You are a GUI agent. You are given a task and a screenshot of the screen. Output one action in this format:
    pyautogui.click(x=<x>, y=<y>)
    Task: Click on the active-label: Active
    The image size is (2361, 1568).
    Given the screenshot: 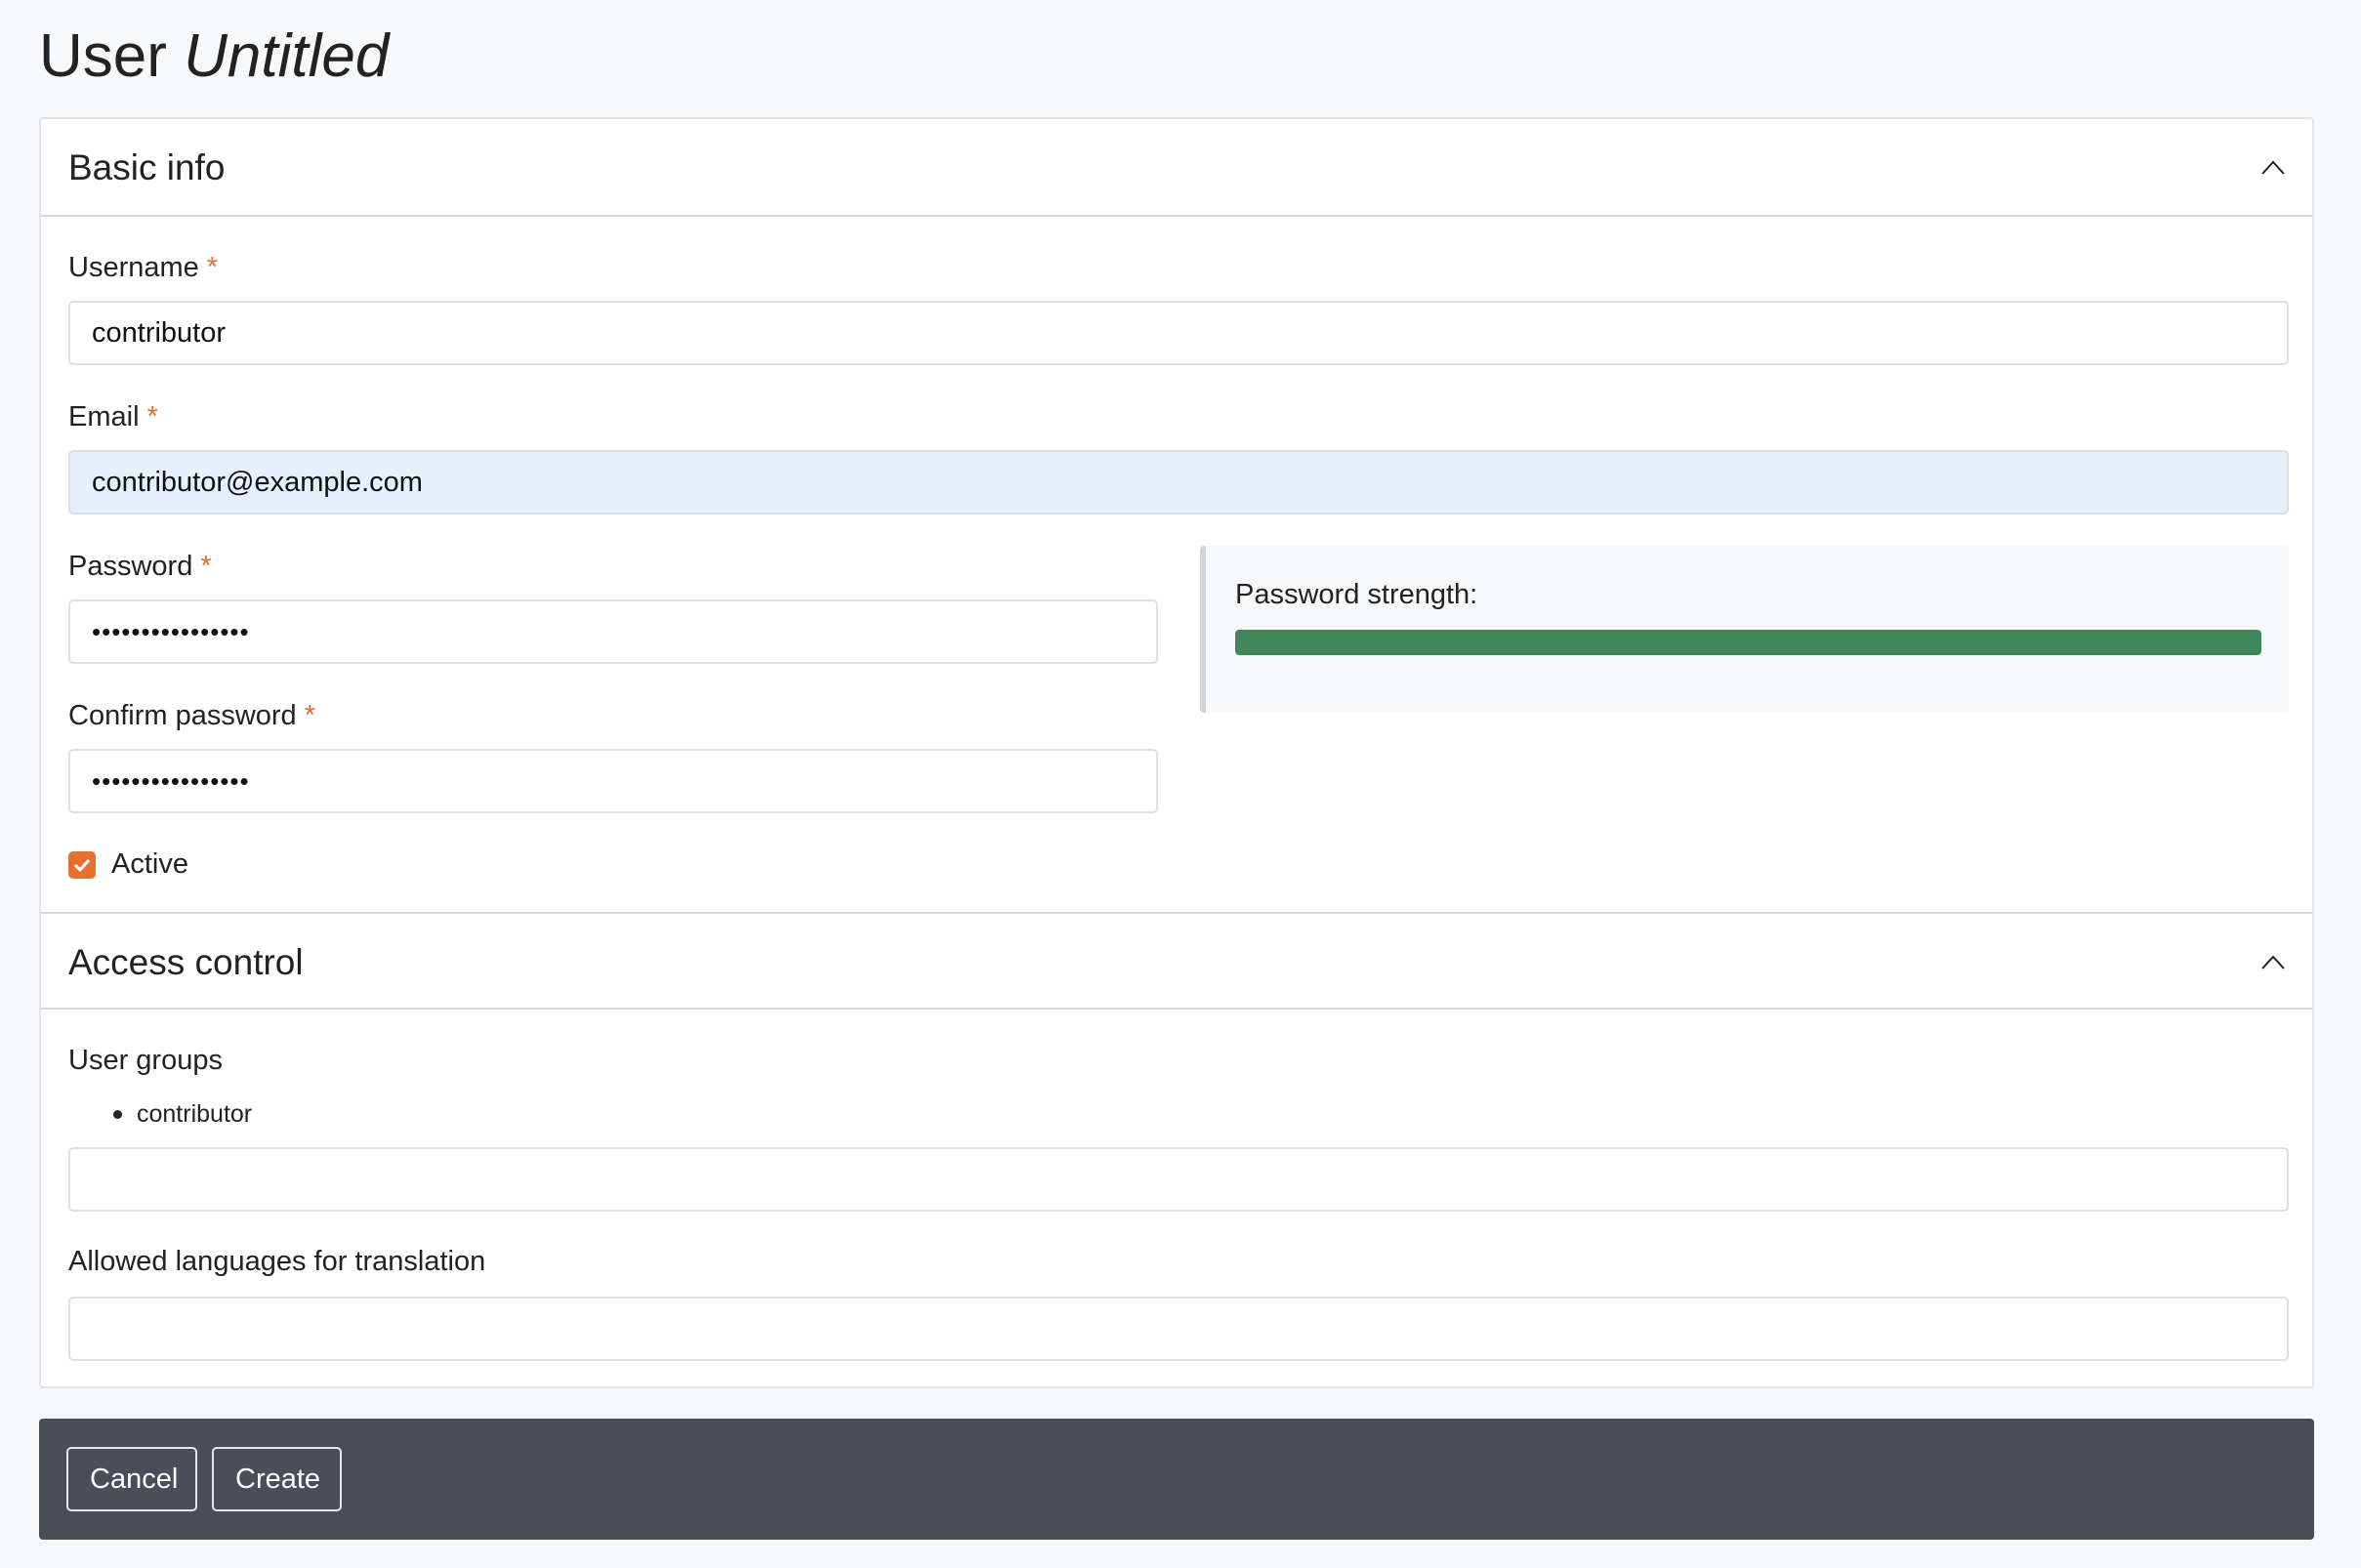 What is the action you would take?
    pyautogui.click(x=150, y=864)
    